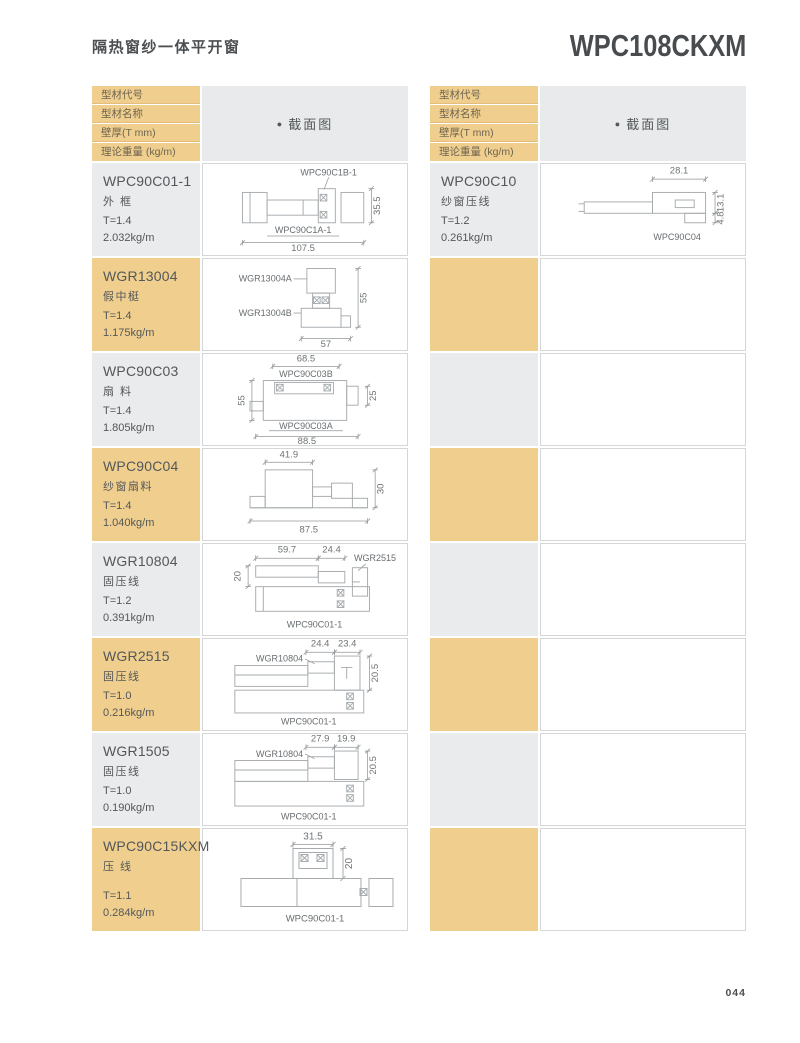 This screenshot has width=800, height=1043. I want to click on header-cell: 型材代号, so click(146, 95).